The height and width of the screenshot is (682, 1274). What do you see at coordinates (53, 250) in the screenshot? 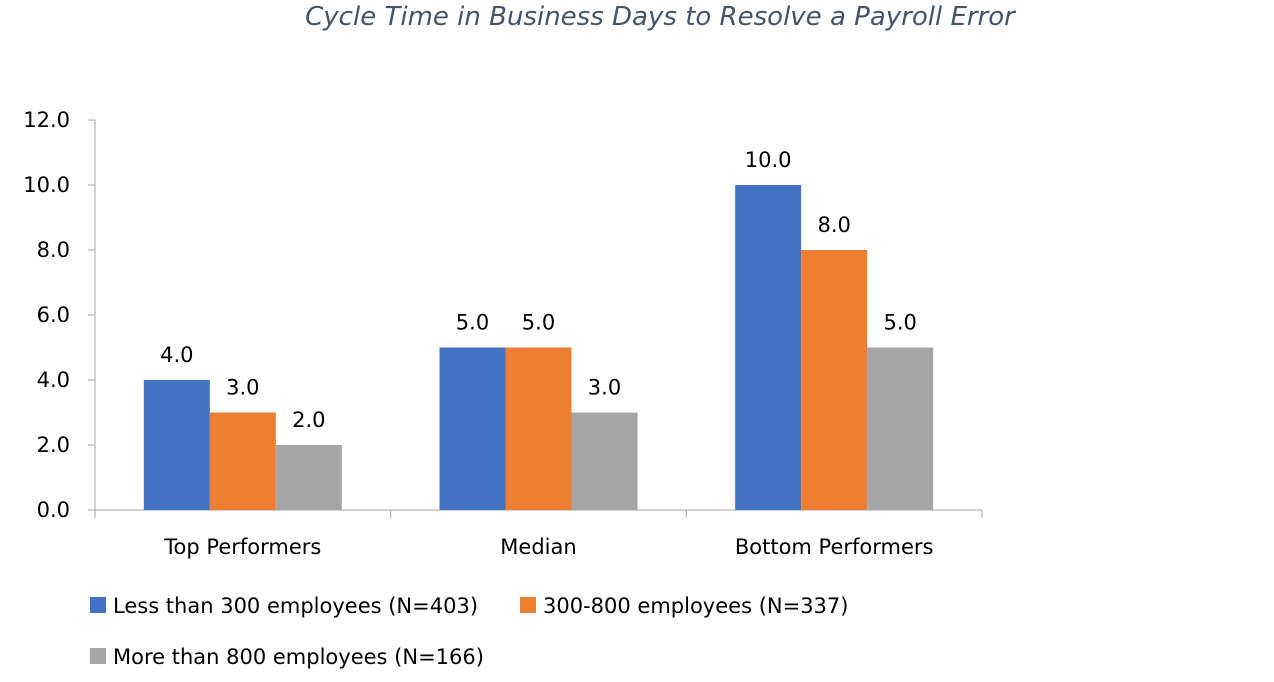
I see `y-tick-label: 8.0` at bounding box center [53, 250].